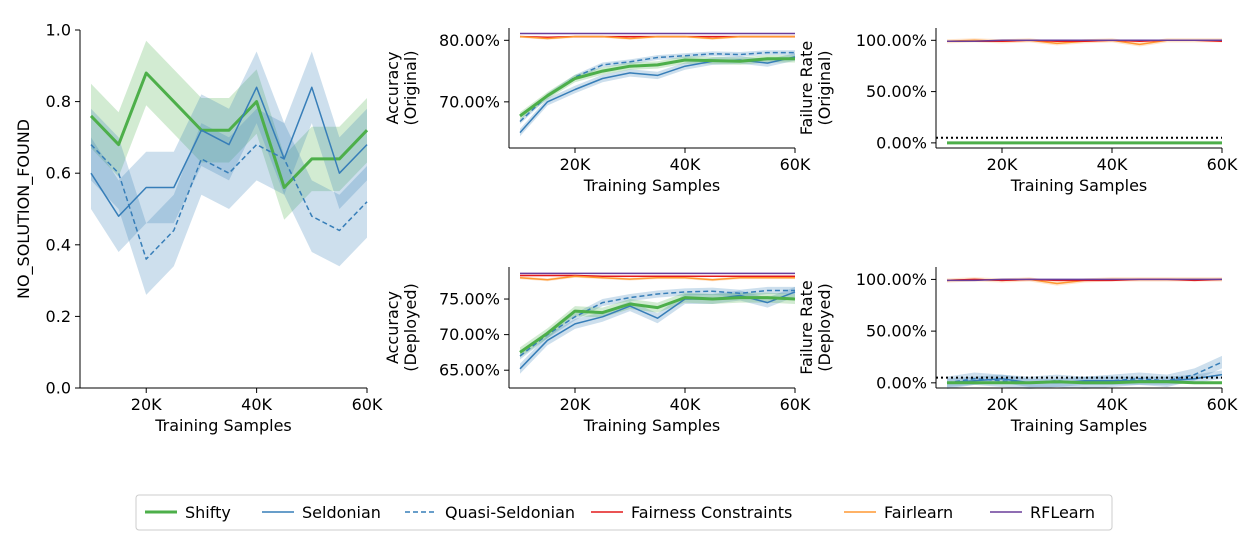 The width and height of the screenshot is (1260, 551). Describe the element at coordinates (58, 244) in the screenshot. I see `y-tick-label: 0.4` at that location.